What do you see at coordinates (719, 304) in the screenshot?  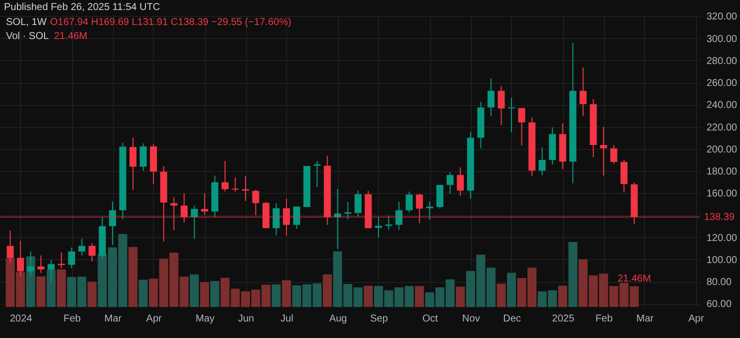 I see `y-tick-label: 60.00` at bounding box center [719, 304].